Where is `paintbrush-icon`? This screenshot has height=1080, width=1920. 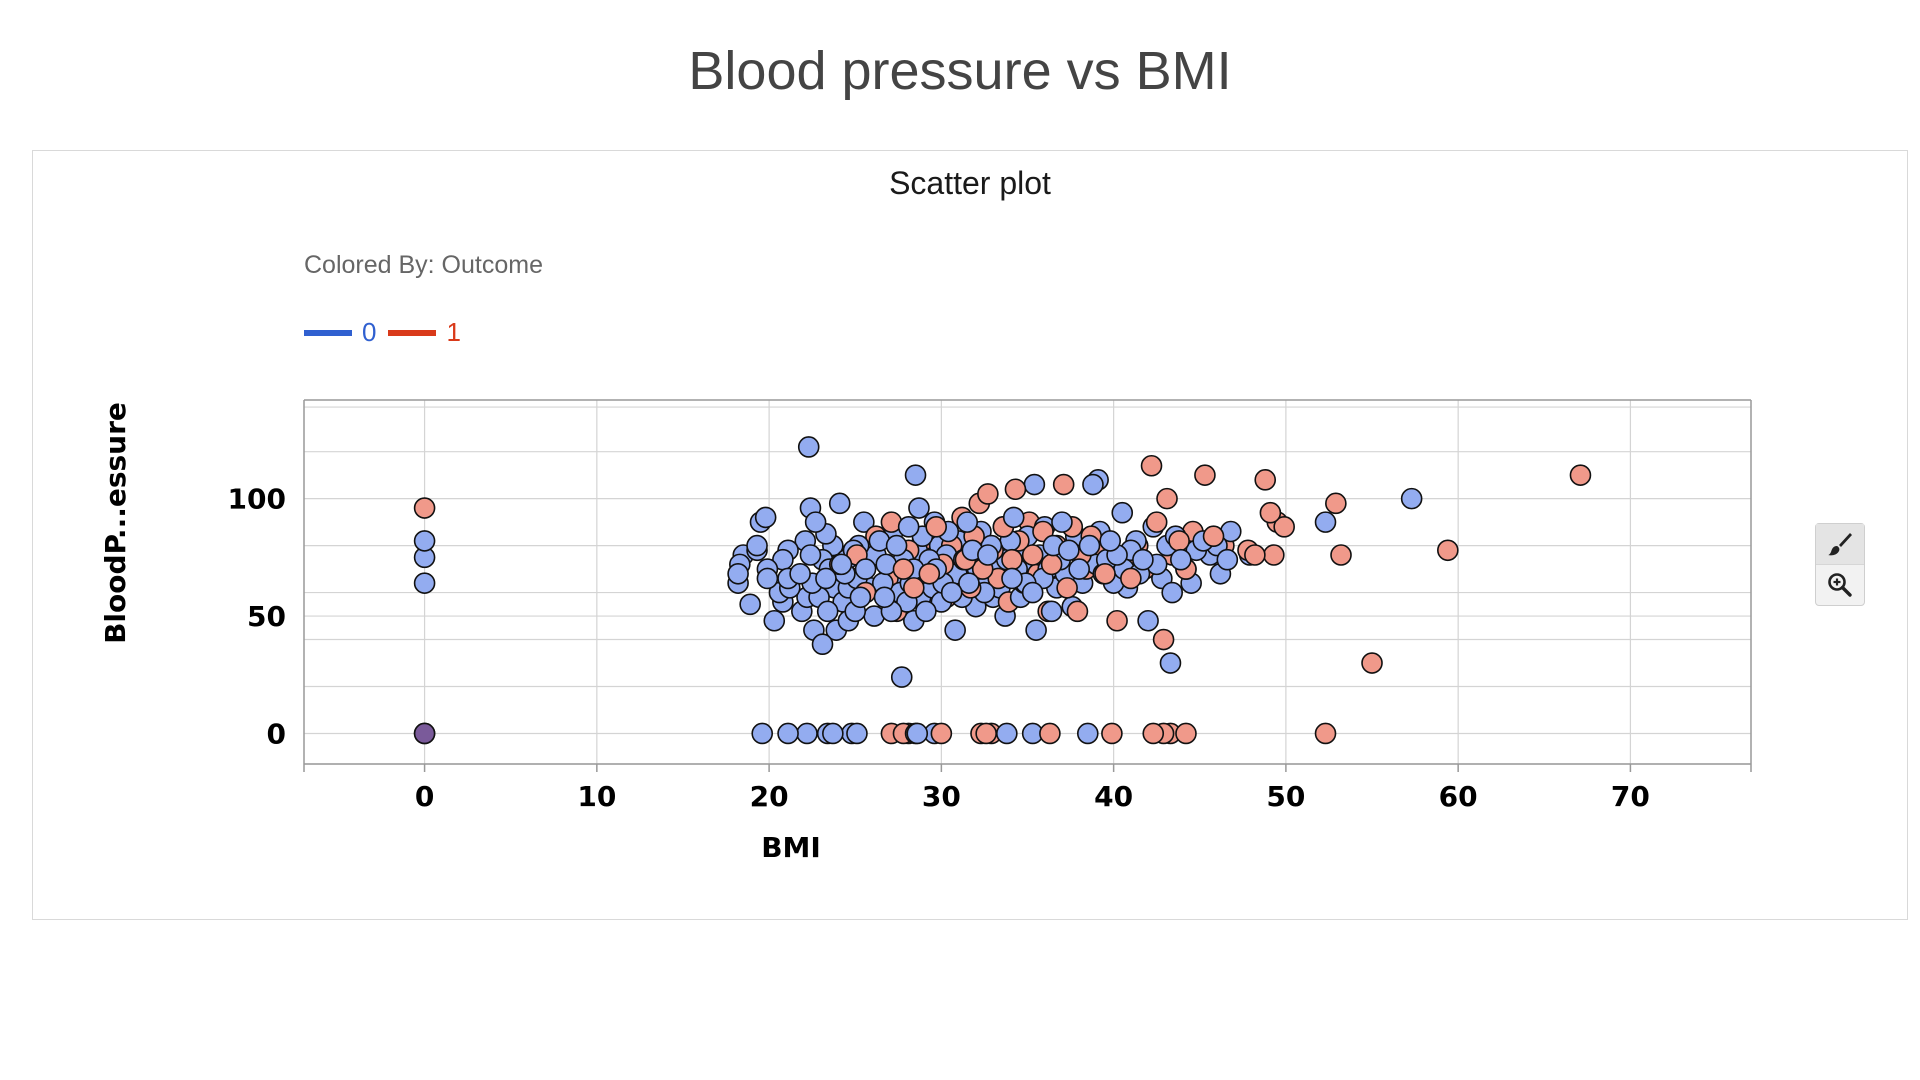 paintbrush-icon is located at coordinates (1840, 544).